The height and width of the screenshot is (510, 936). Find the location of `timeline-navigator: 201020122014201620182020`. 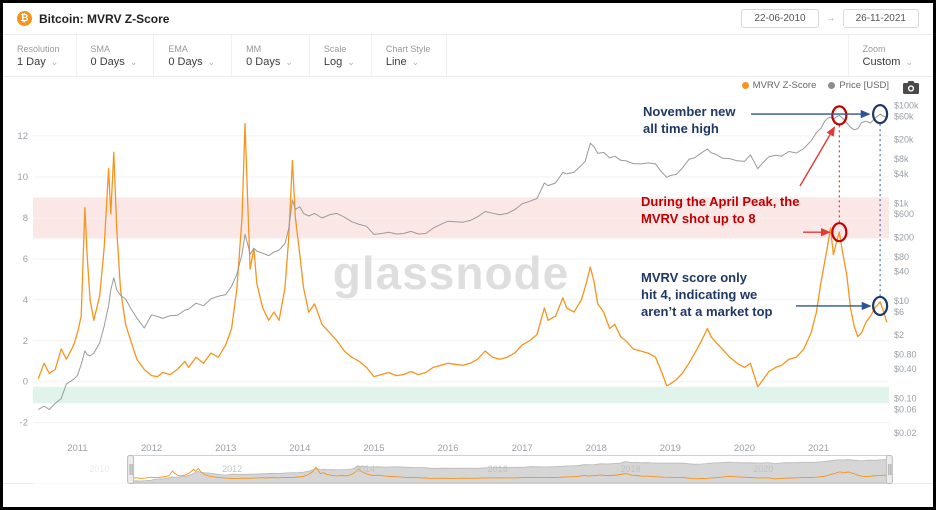

timeline-navigator: 201020122014201620182020 is located at coordinates (468, 470).